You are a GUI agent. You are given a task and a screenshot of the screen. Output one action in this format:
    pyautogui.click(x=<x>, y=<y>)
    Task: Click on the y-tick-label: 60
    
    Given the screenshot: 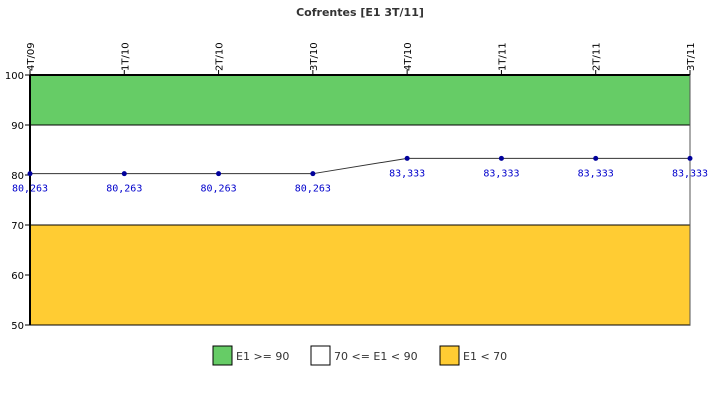 What is the action you would take?
    pyautogui.click(x=17, y=276)
    